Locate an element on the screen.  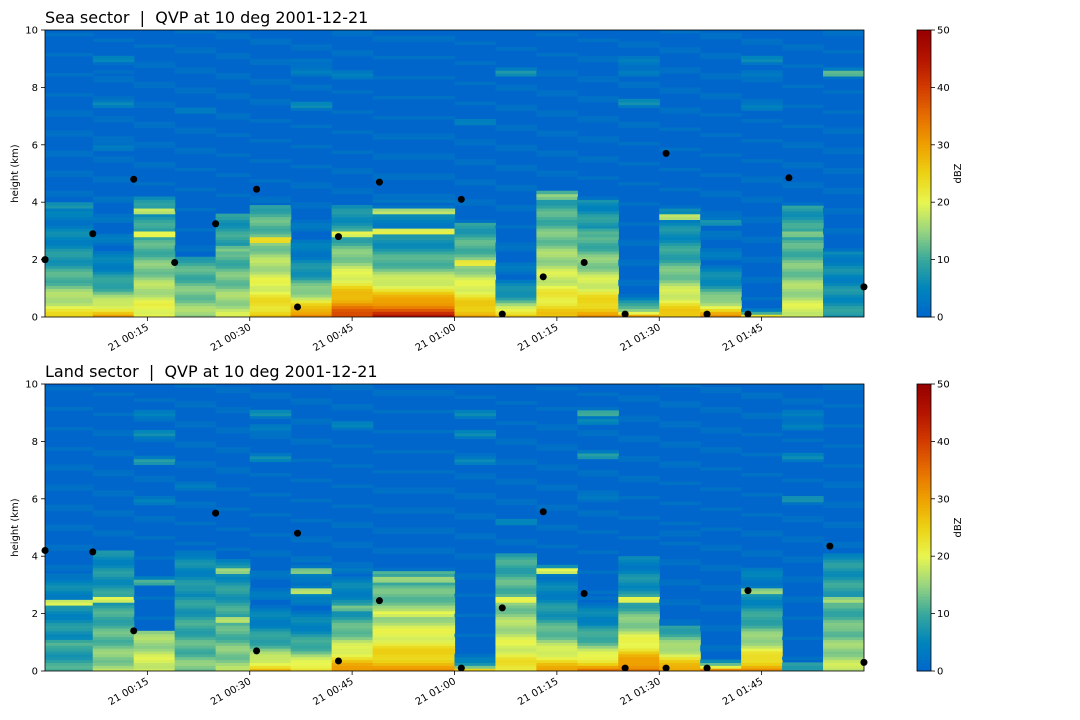
data-point is located at coordinates (543, 277).